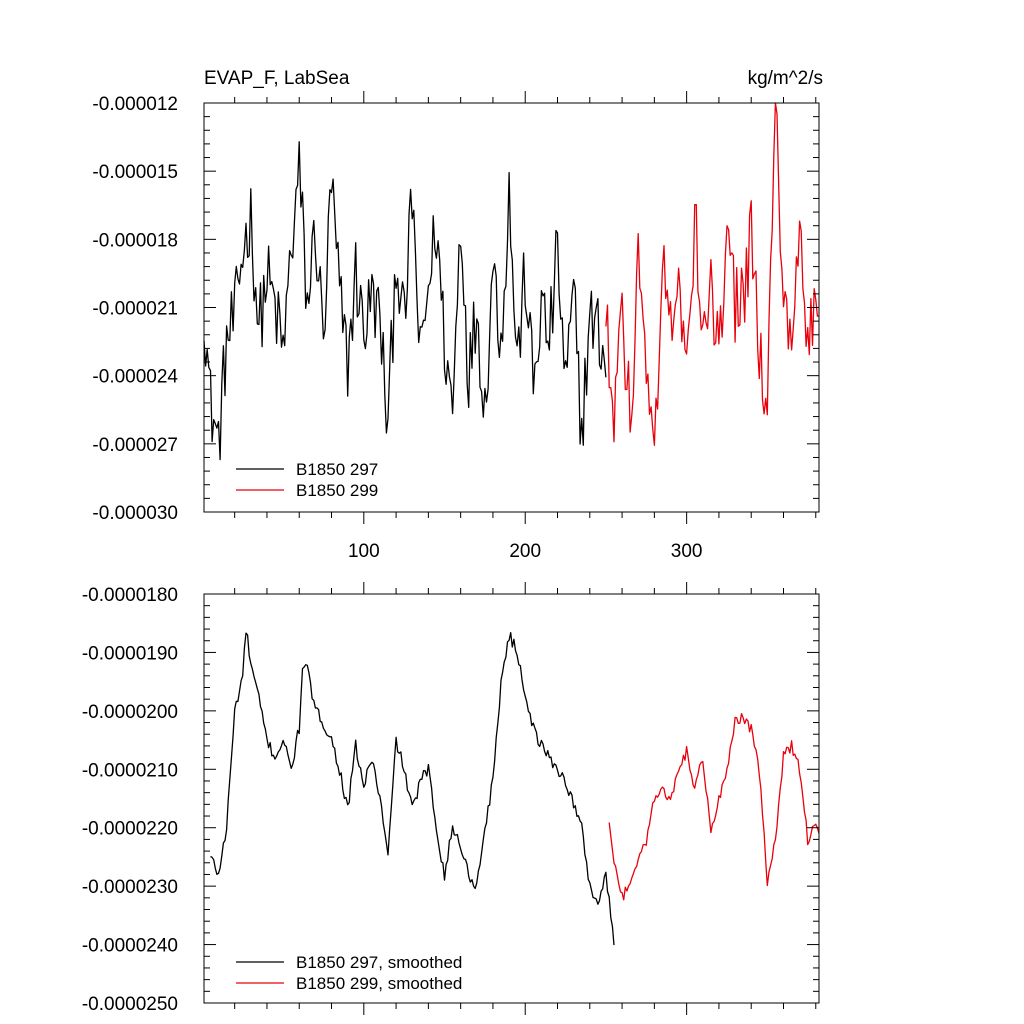  I want to click on y-tick-label: -0.0000220, so click(130, 829).